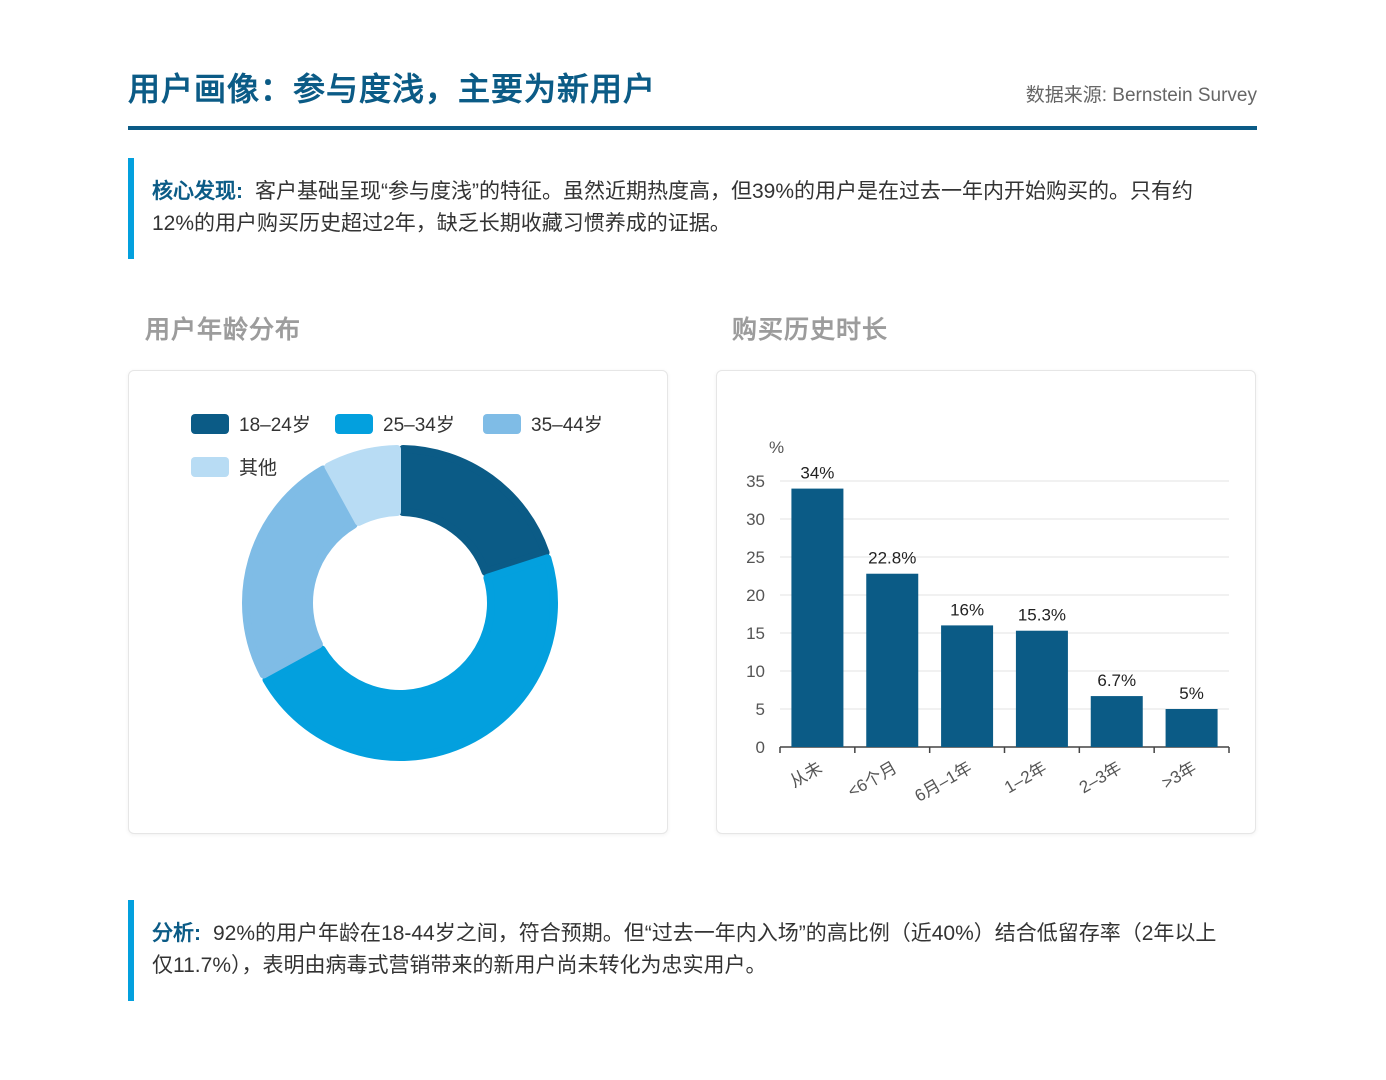  I want to click on age-chart-title: 用户年龄分布, so click(223, 330).